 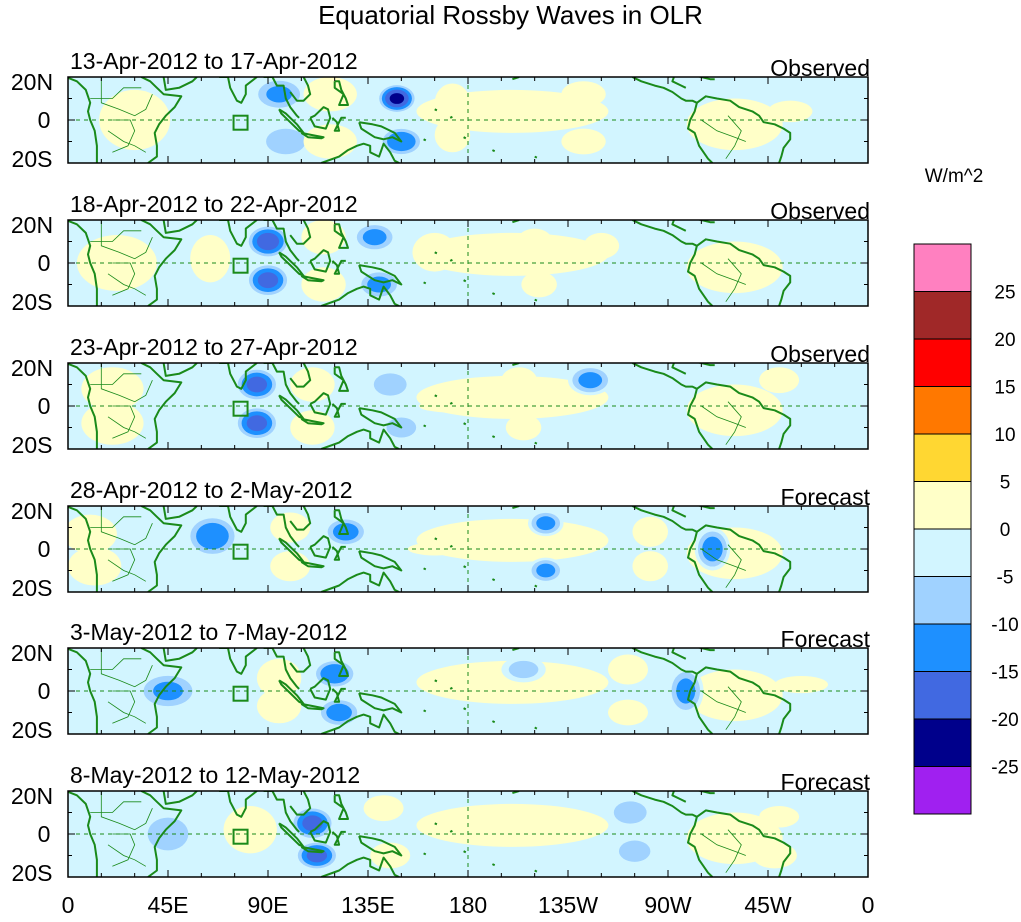 What do you see at coordinates (240, 122) in the screenshot?
I see `reference-box` at bounding box center [240, 122].